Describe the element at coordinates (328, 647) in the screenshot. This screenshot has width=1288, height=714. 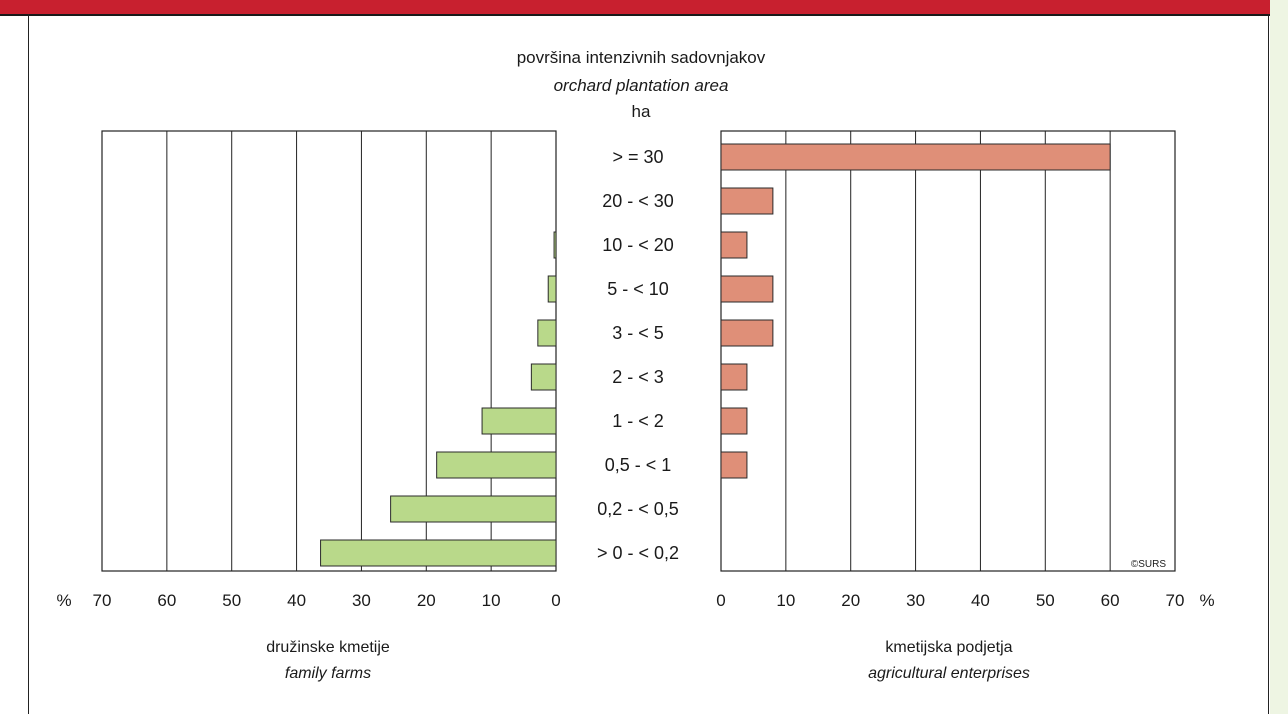
I see `left-series-name: družinske kmetije` at that location.